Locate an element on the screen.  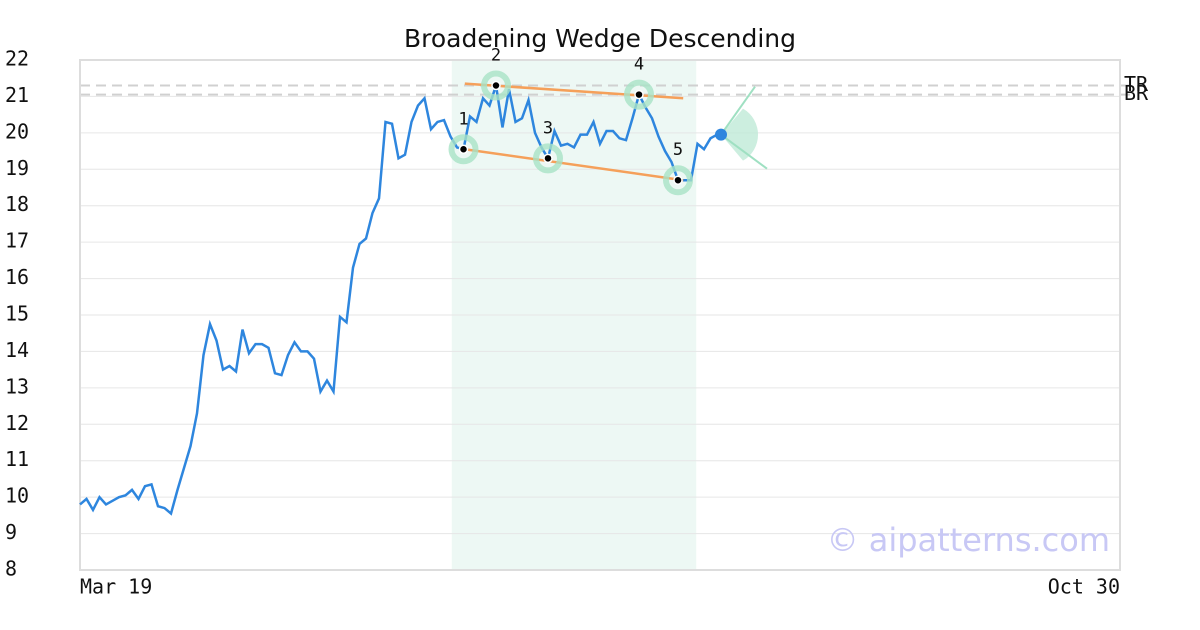
watermark: © aipatterns.com is located at coordinates (968, 540).